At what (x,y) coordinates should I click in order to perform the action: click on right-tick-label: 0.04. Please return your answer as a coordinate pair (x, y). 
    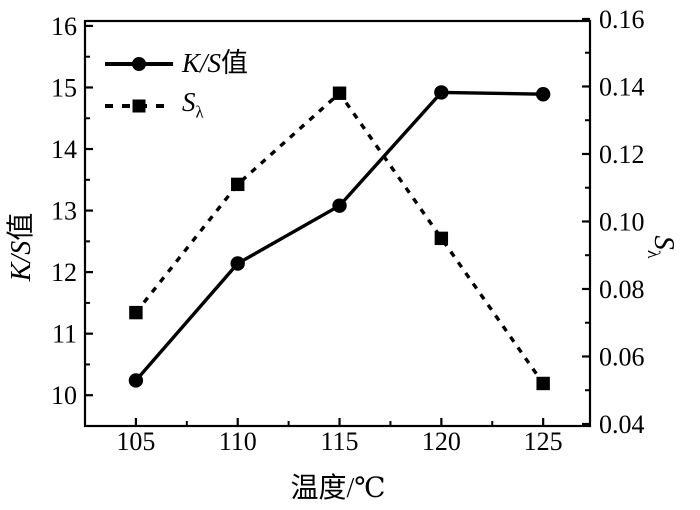
    Looking at the image, I should click on (622, 424).